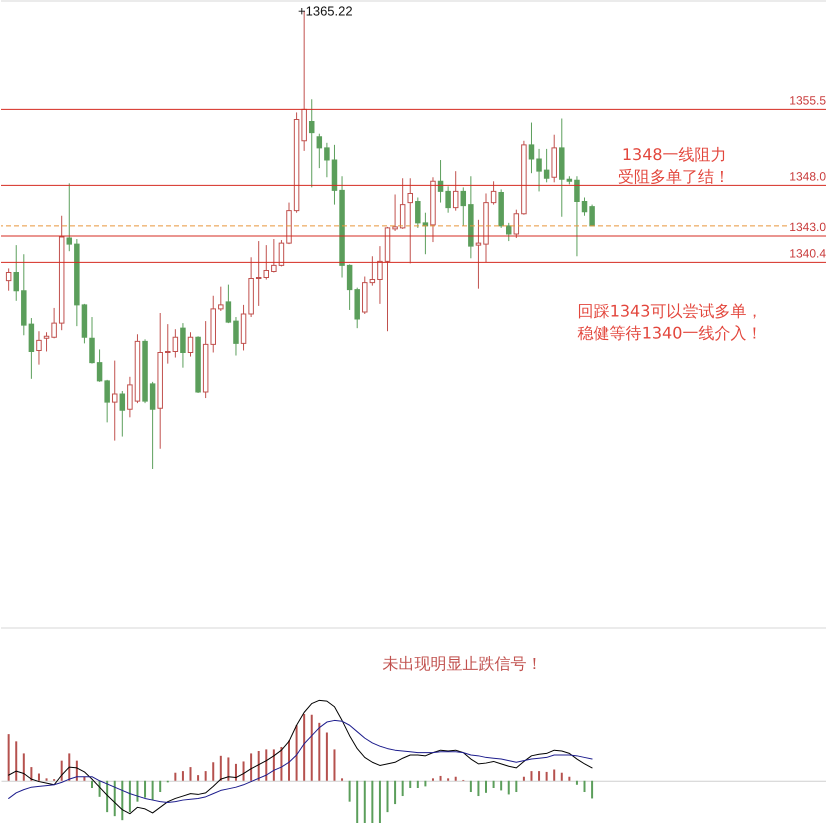 The image size is (826, 823). What do you see at coordinates (807, 176) in the screenshot?
I see `ref-line-label: 1348.0` at bounding box center [807, 176].